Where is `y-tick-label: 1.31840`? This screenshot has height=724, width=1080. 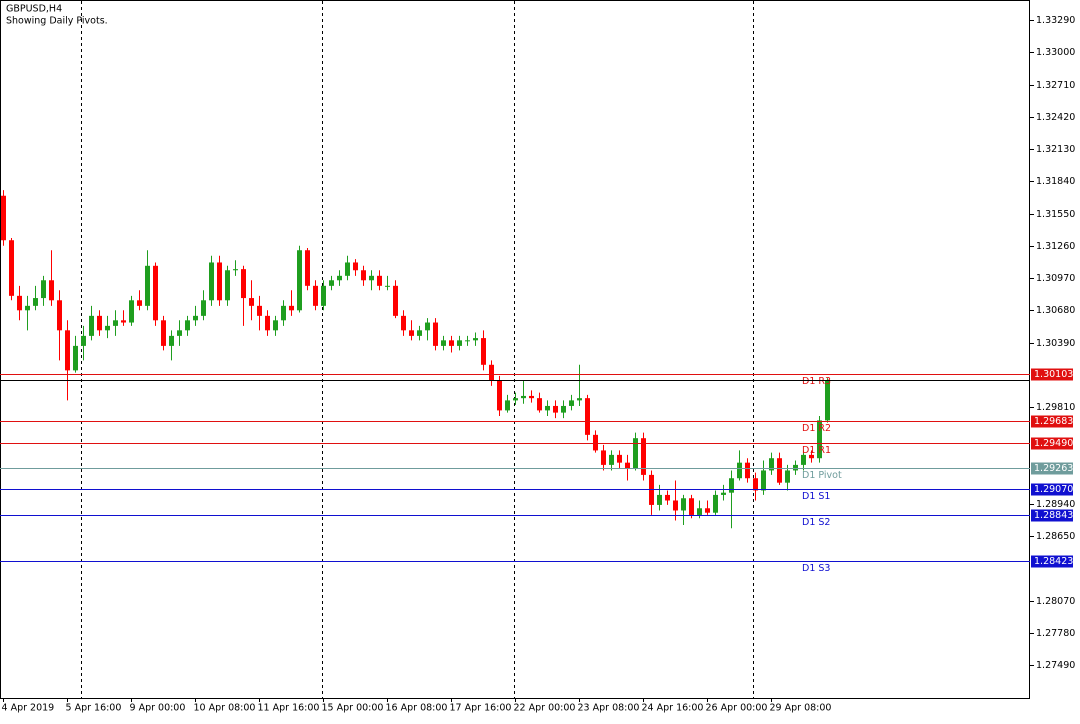
y-tick-label: 1.31840 is located at coordinates (1055, 181).